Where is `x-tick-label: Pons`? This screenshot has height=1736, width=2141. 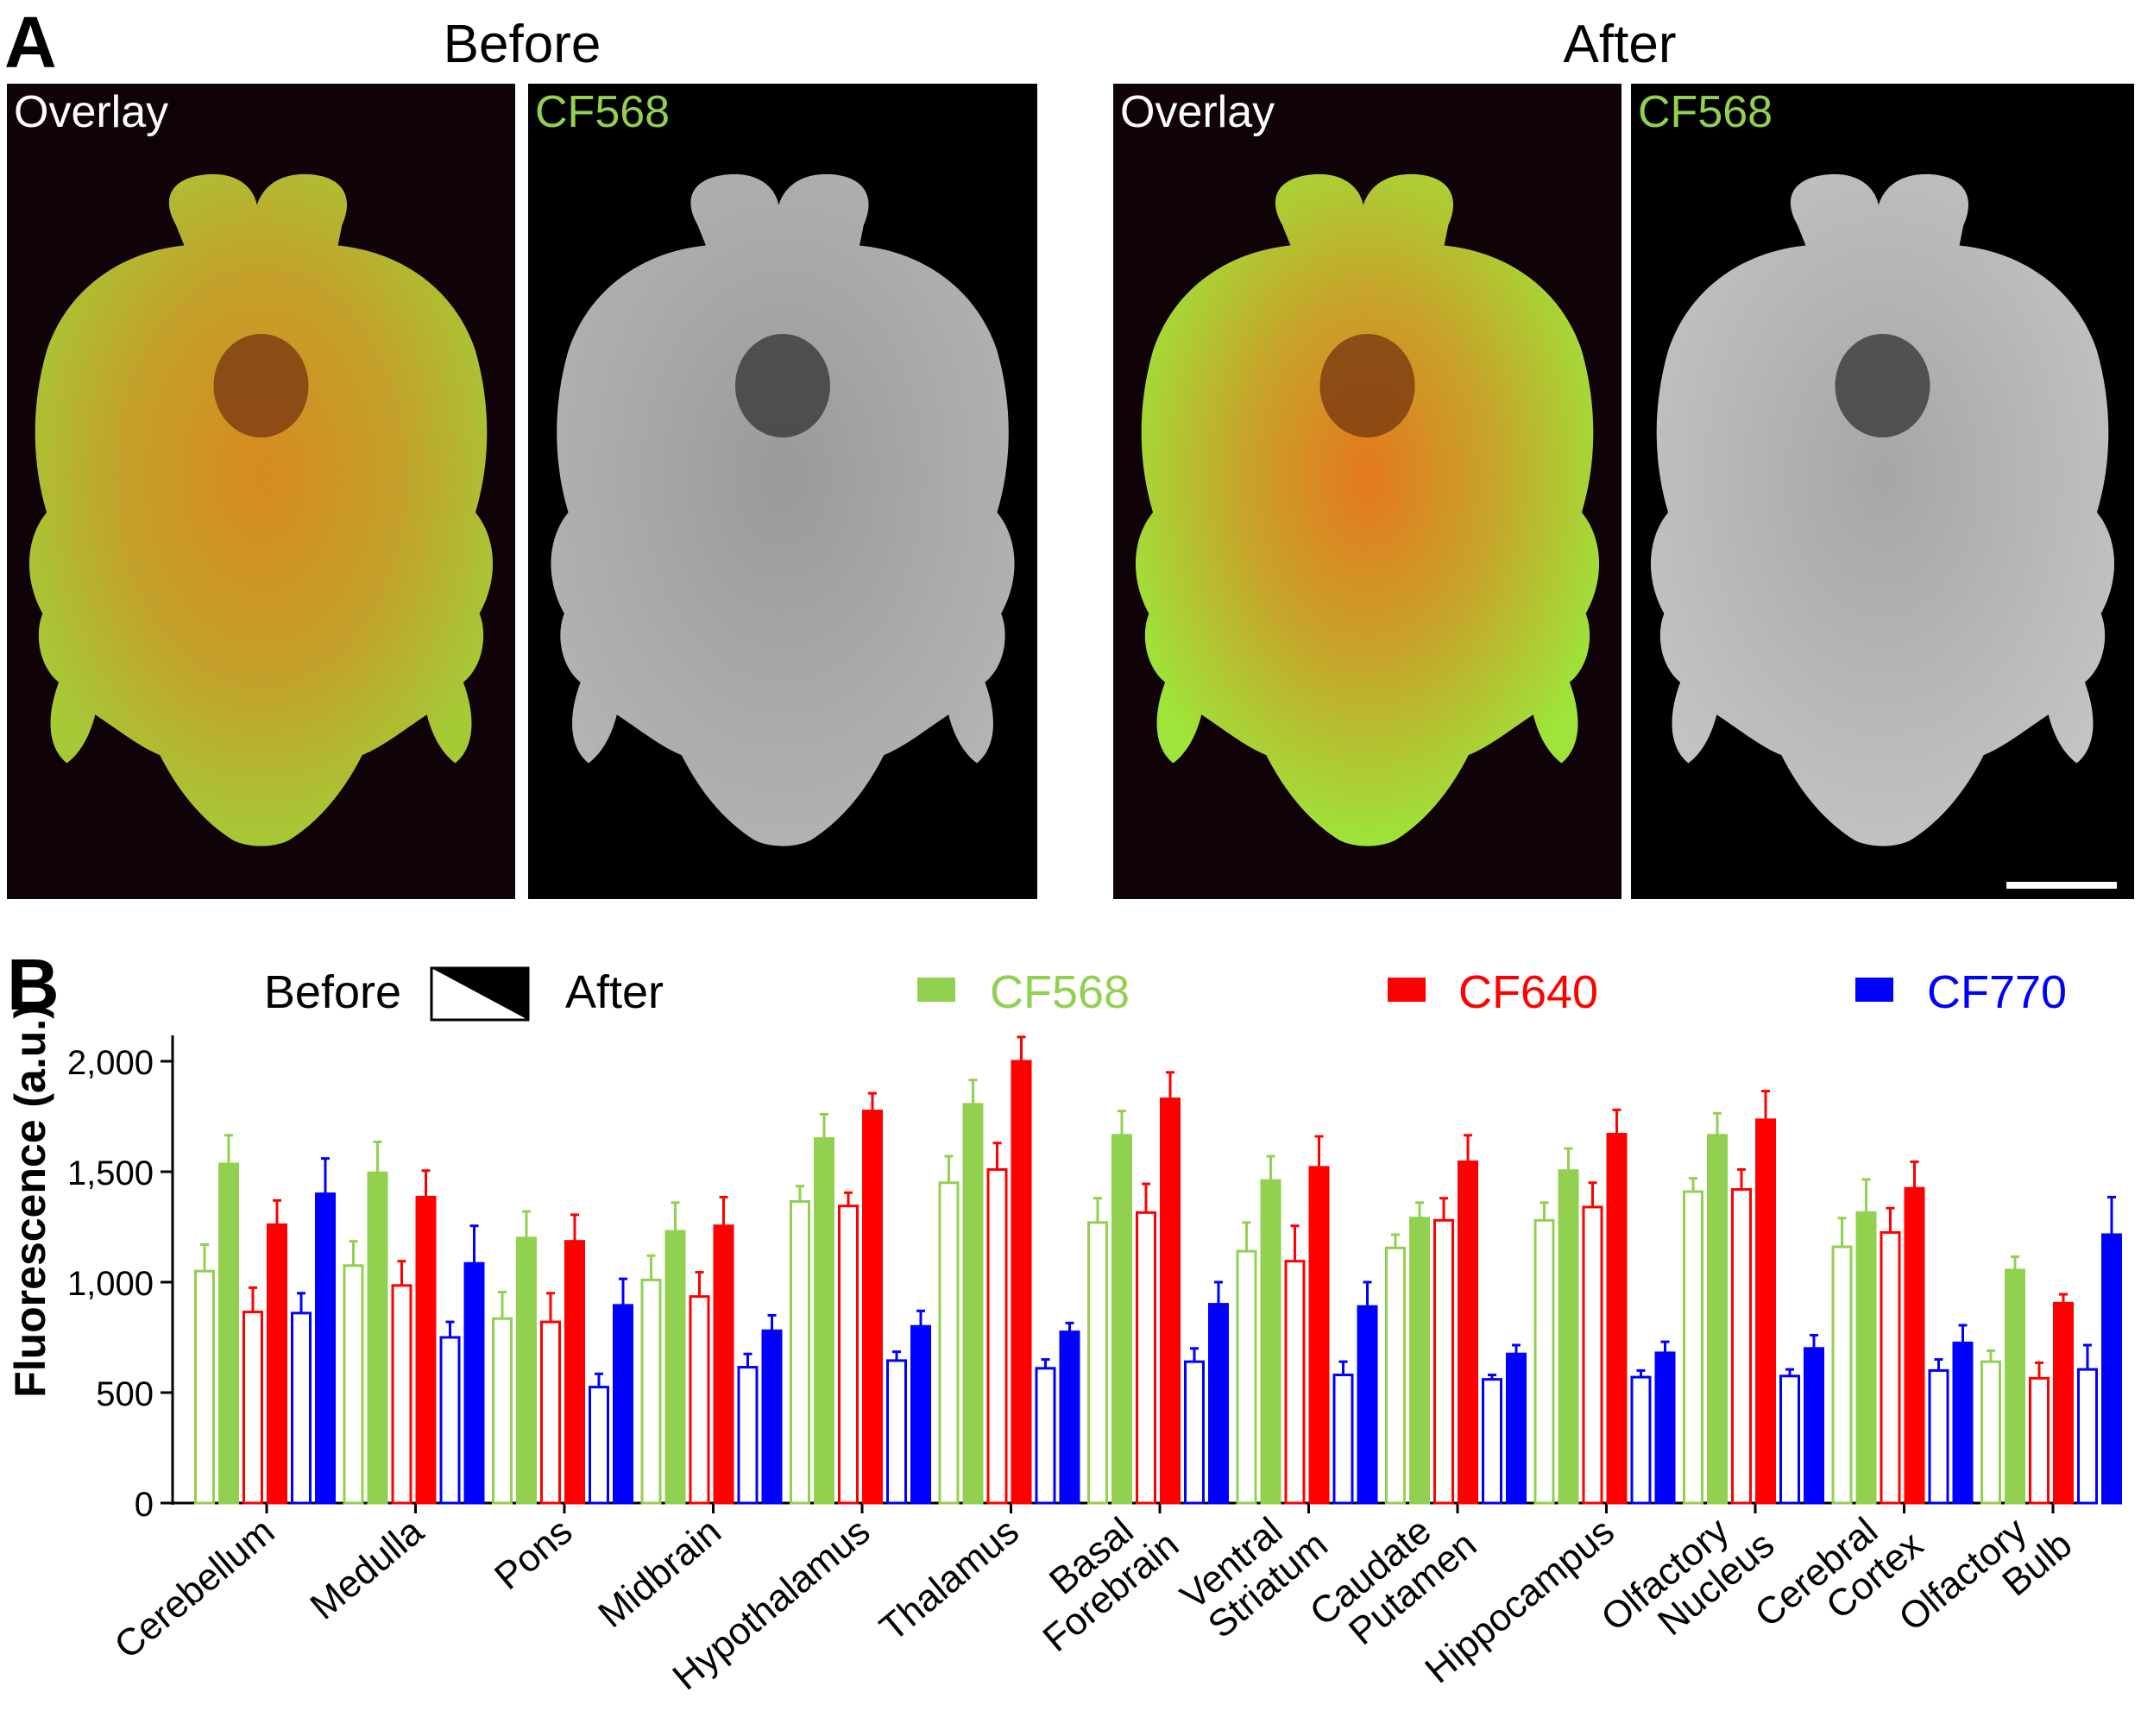
x-tick-label: Pons is located at coordinates (533, 1554).